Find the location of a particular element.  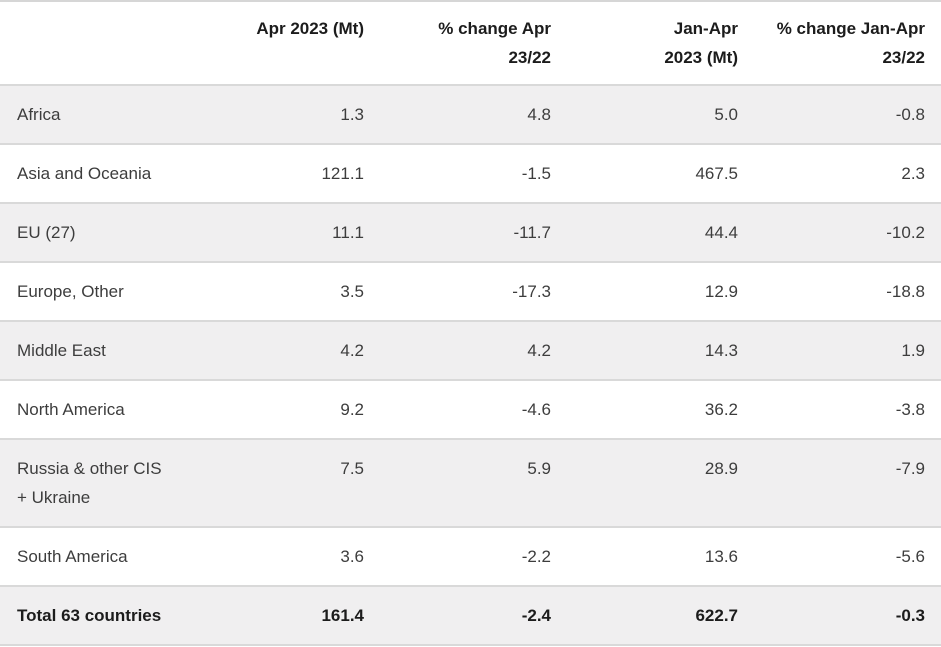

region-cell: Russia & other CIS + Ukraine is located at coordinates (89, 483).